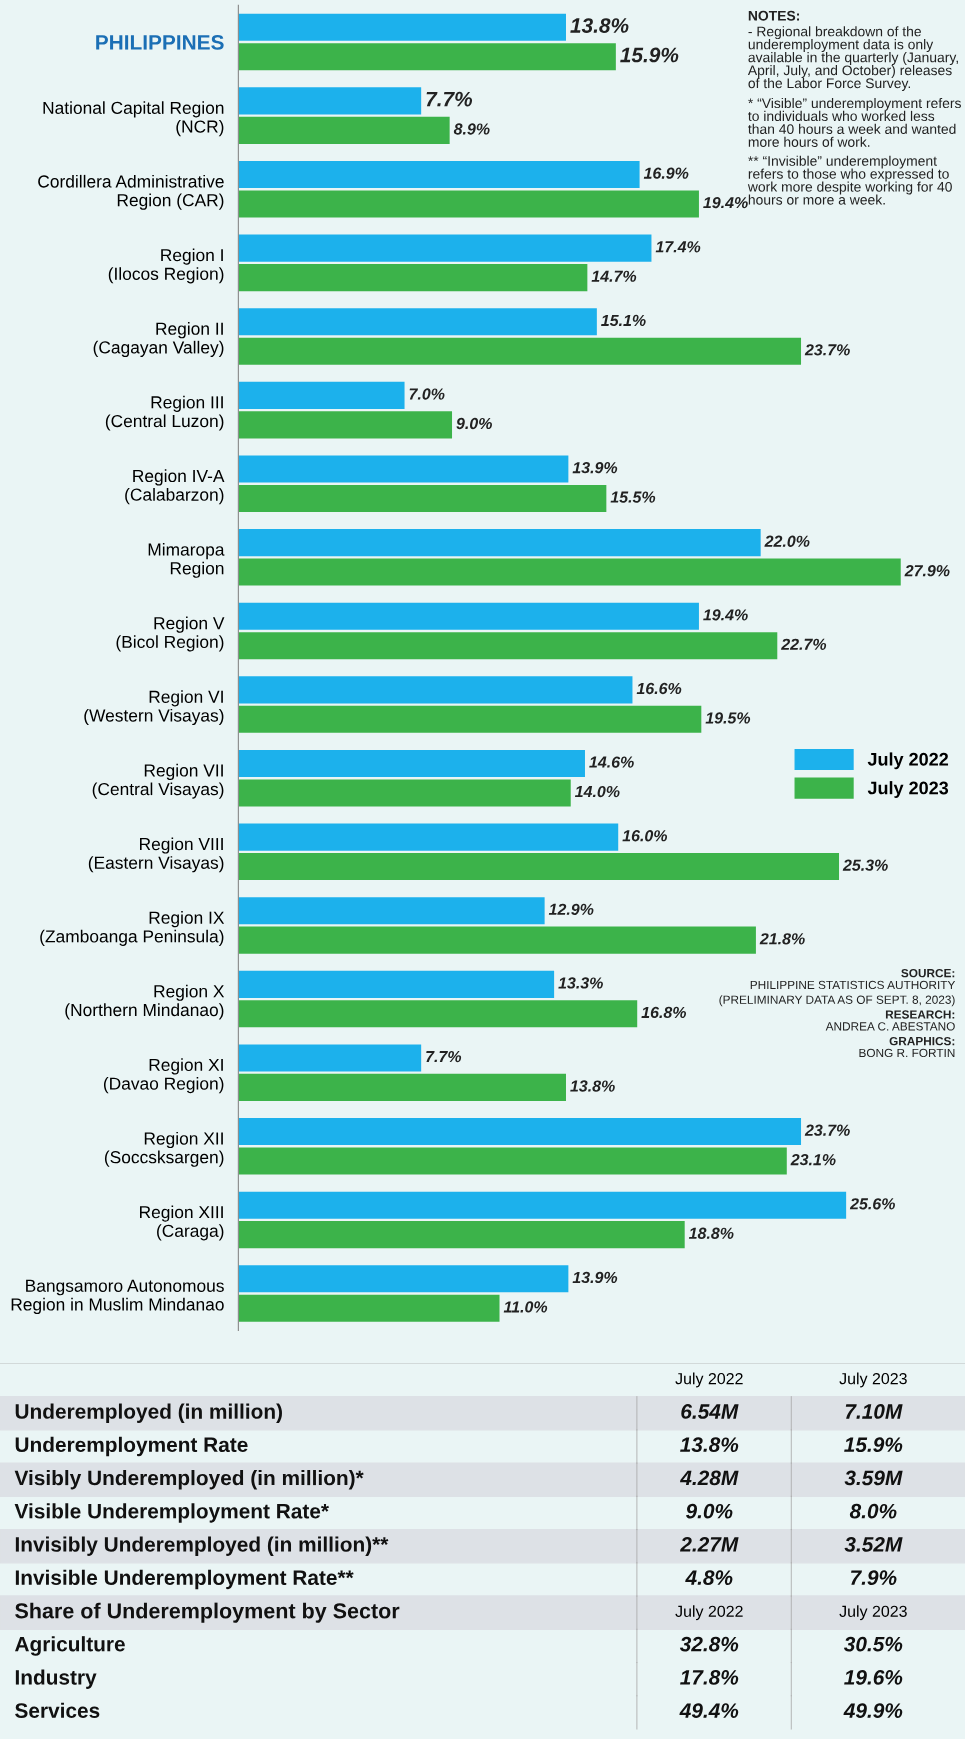  Describe the element at coordinates (571, 909) in the screenshot. I see `data-label: 12.9%` at that location.